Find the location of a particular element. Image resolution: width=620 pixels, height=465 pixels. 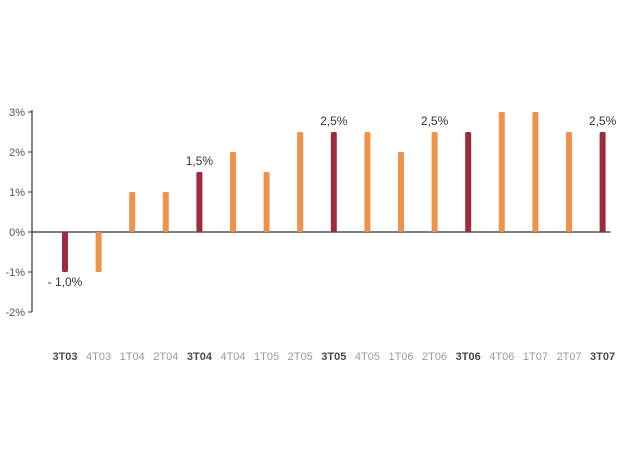

x-tick-label: 2T05 is located at coordinates (300, 357).